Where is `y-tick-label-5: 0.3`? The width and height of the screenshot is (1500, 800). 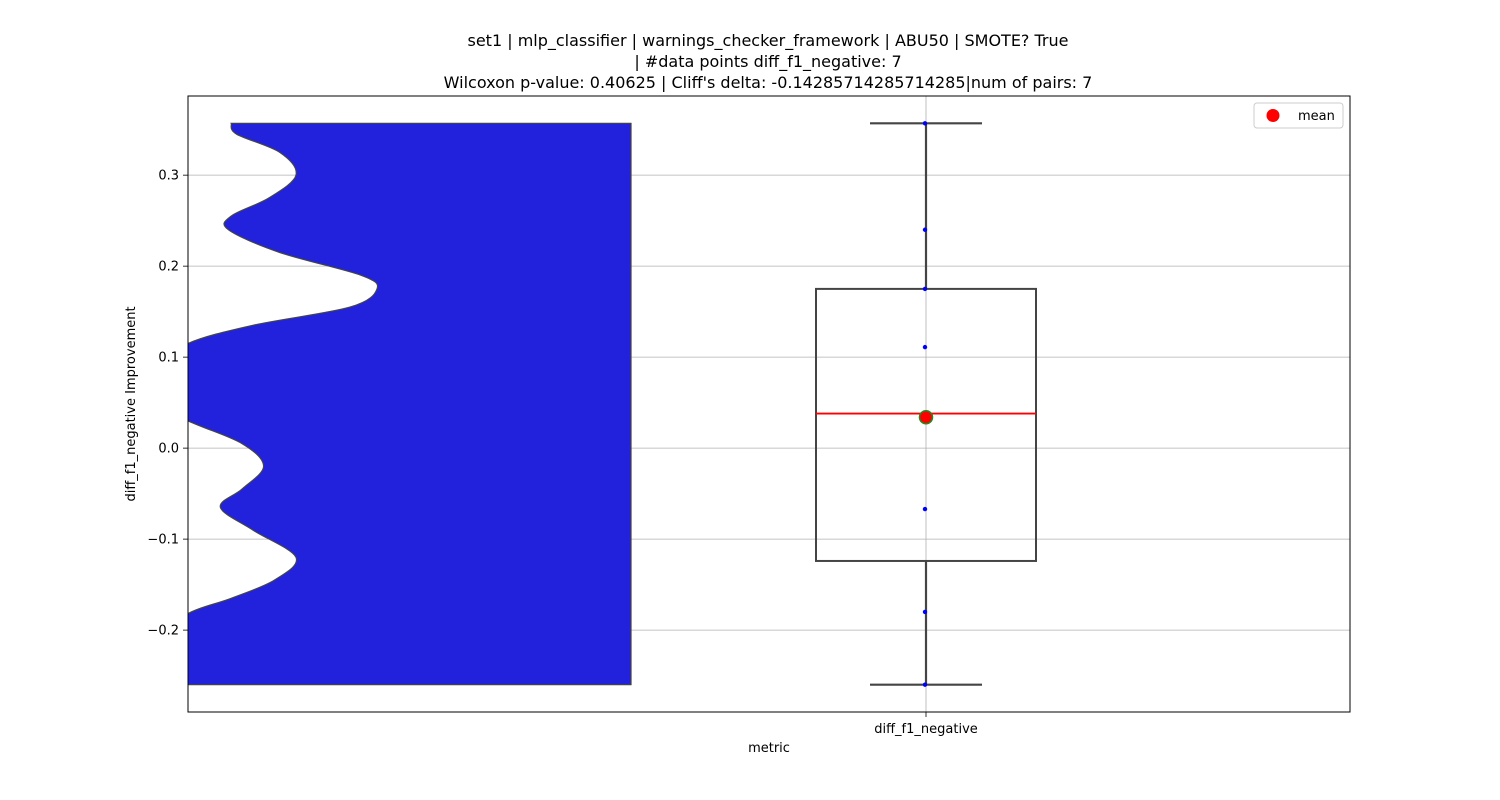 y-tick-label-5: 0.3 is located at coordinates (168, 176).